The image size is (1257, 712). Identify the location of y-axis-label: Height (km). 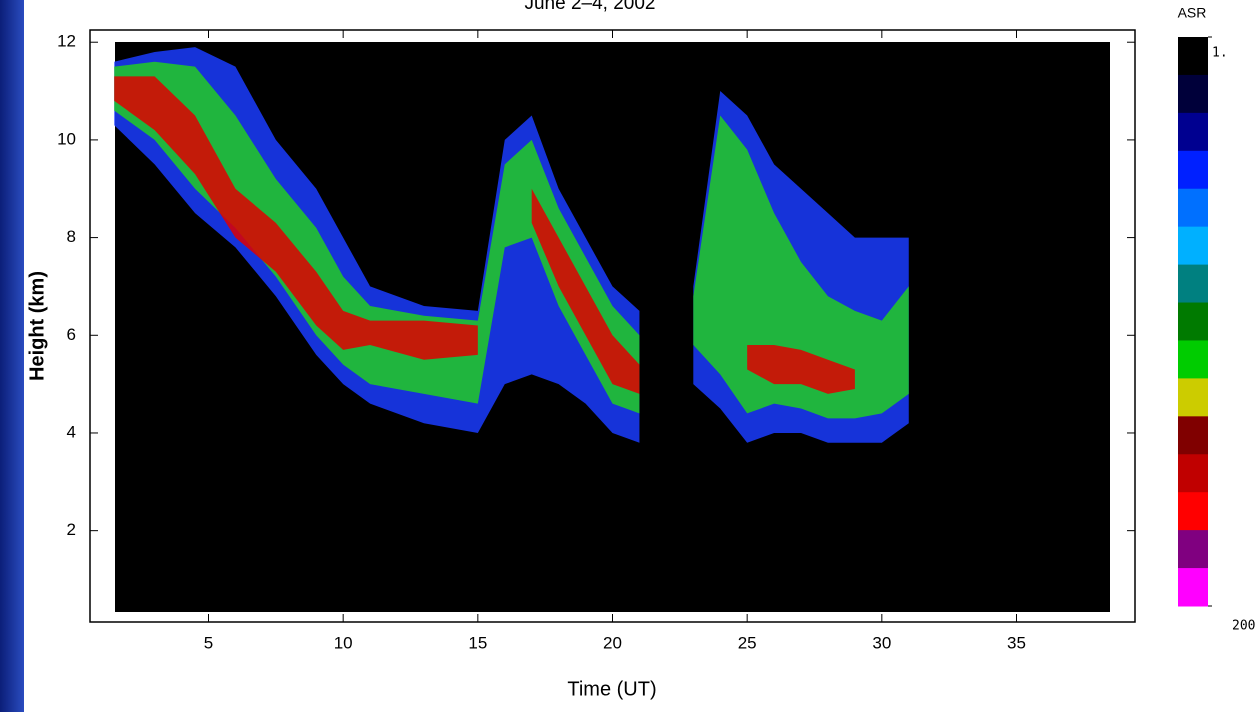
(37, 326).